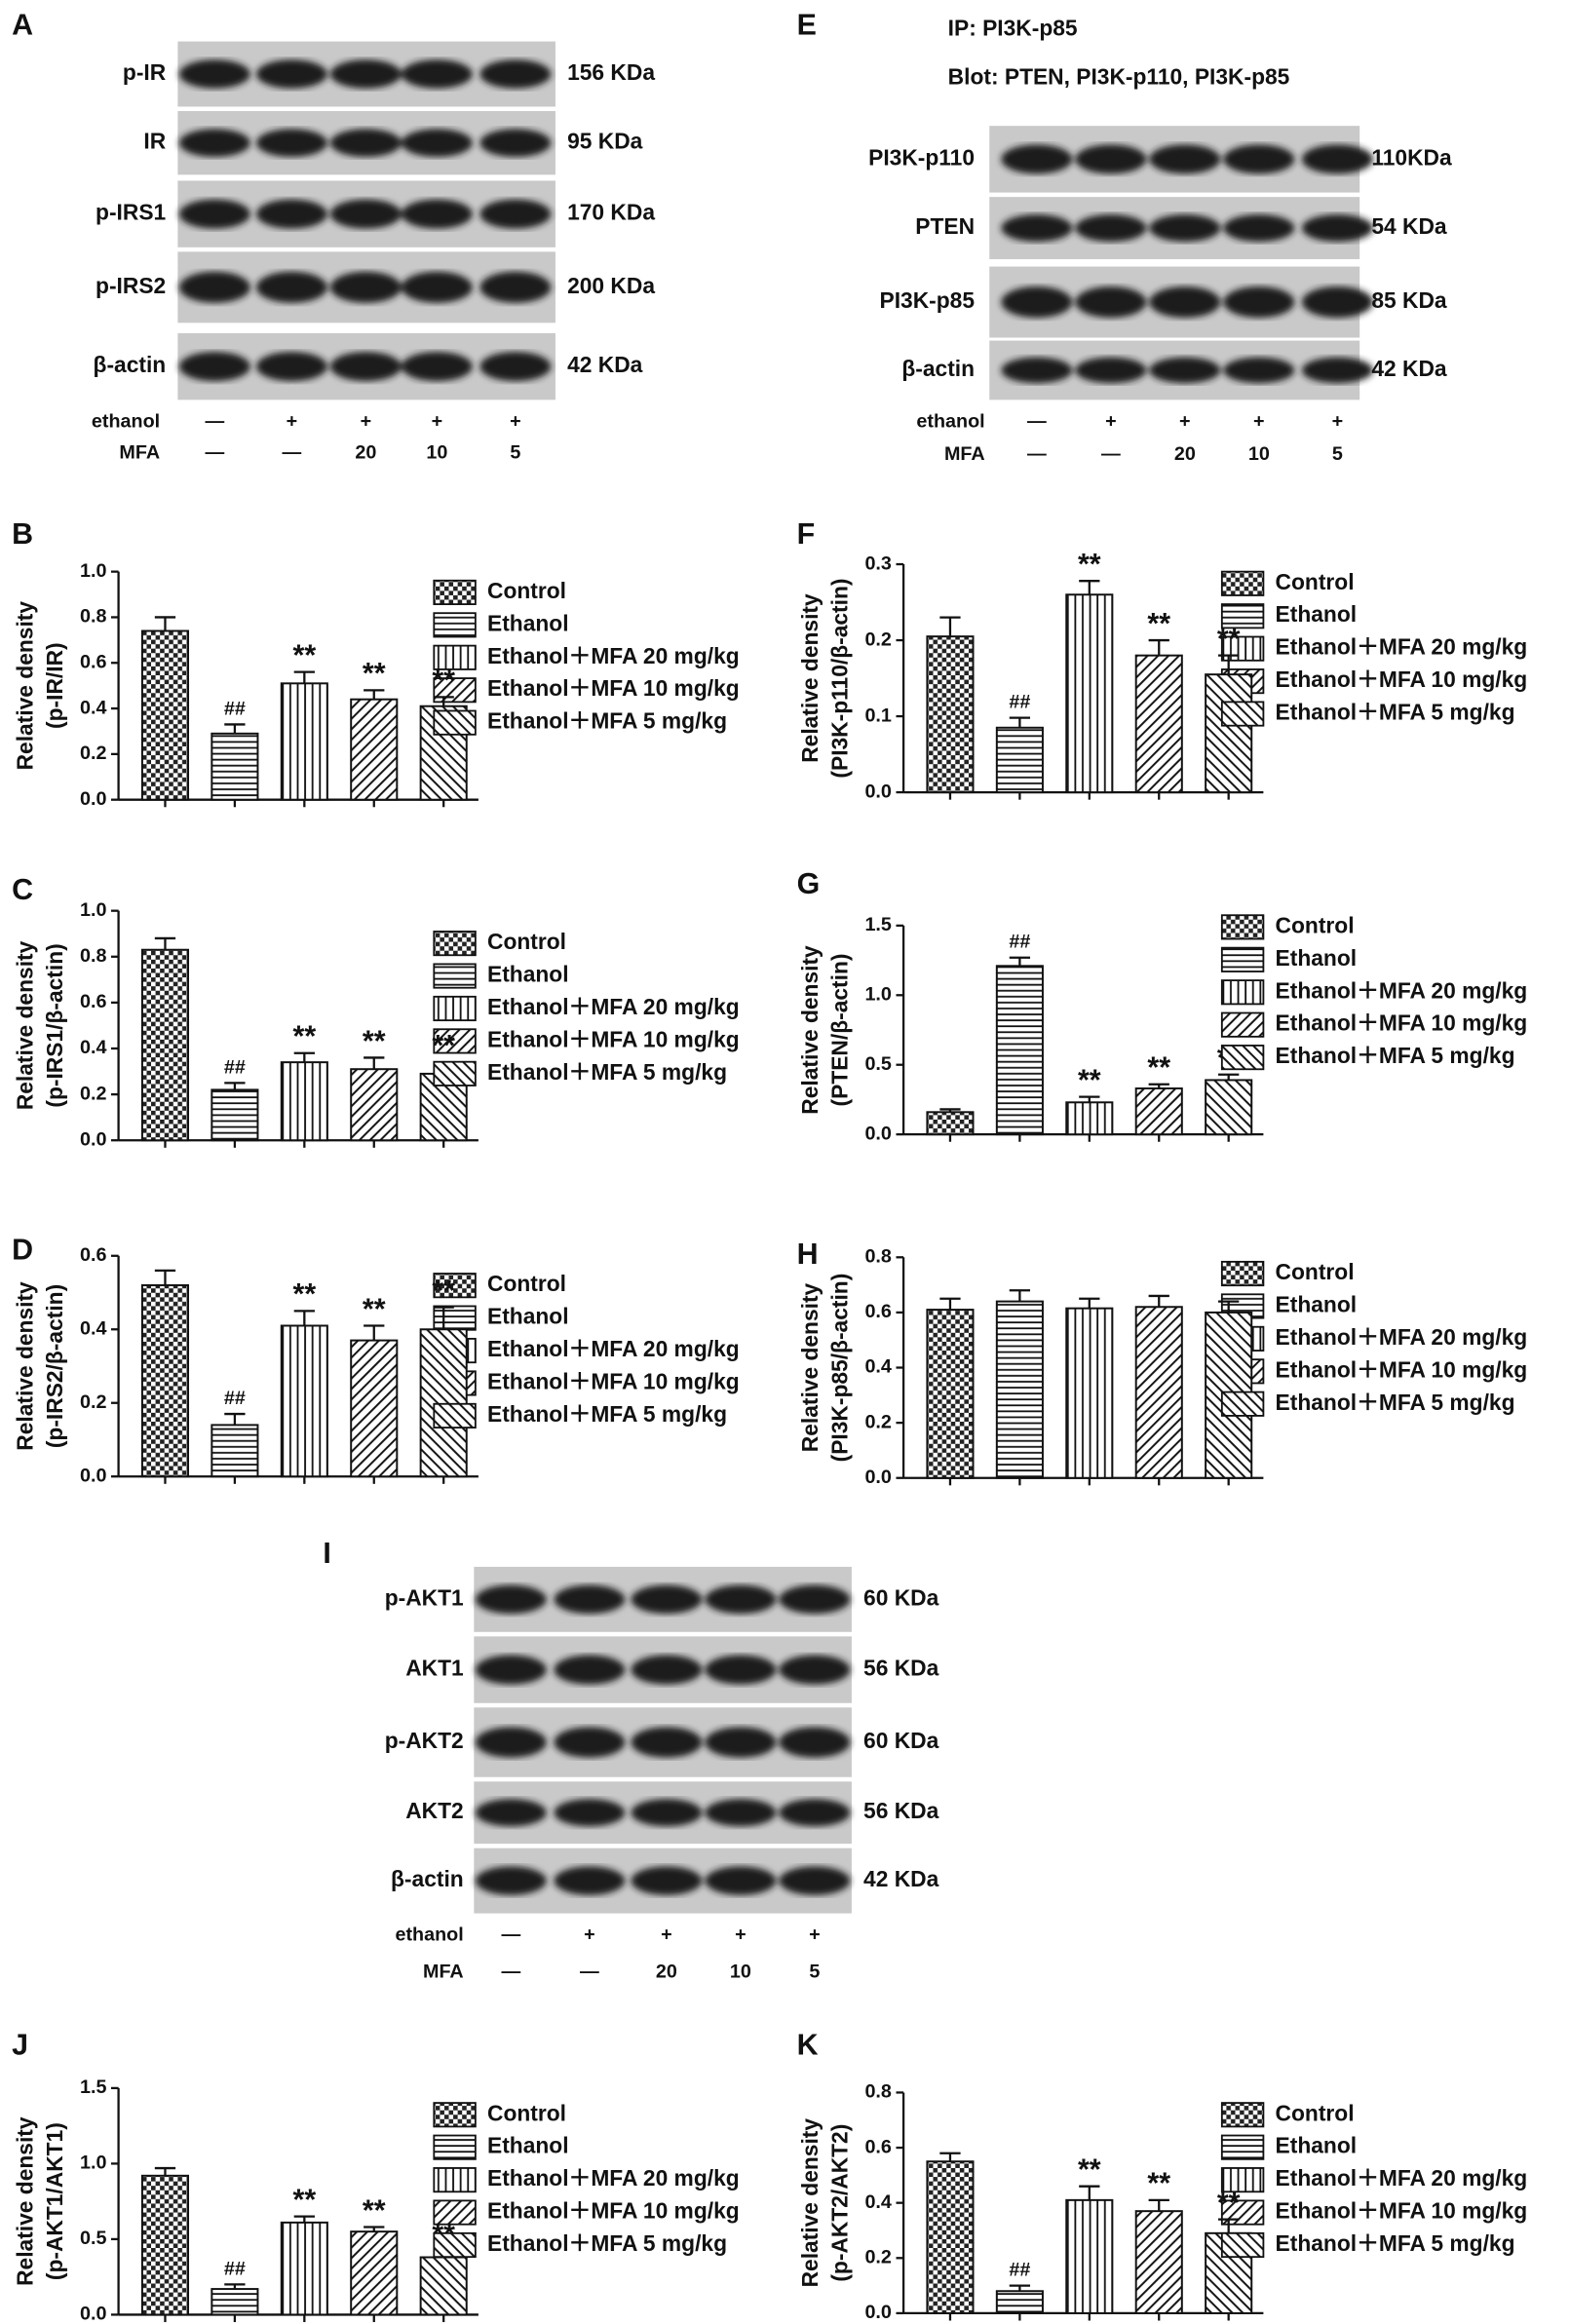  Describe the element at coordinates (611, 72) in the screenshot. I see `blot-size-label: 156 KDa` at that location.